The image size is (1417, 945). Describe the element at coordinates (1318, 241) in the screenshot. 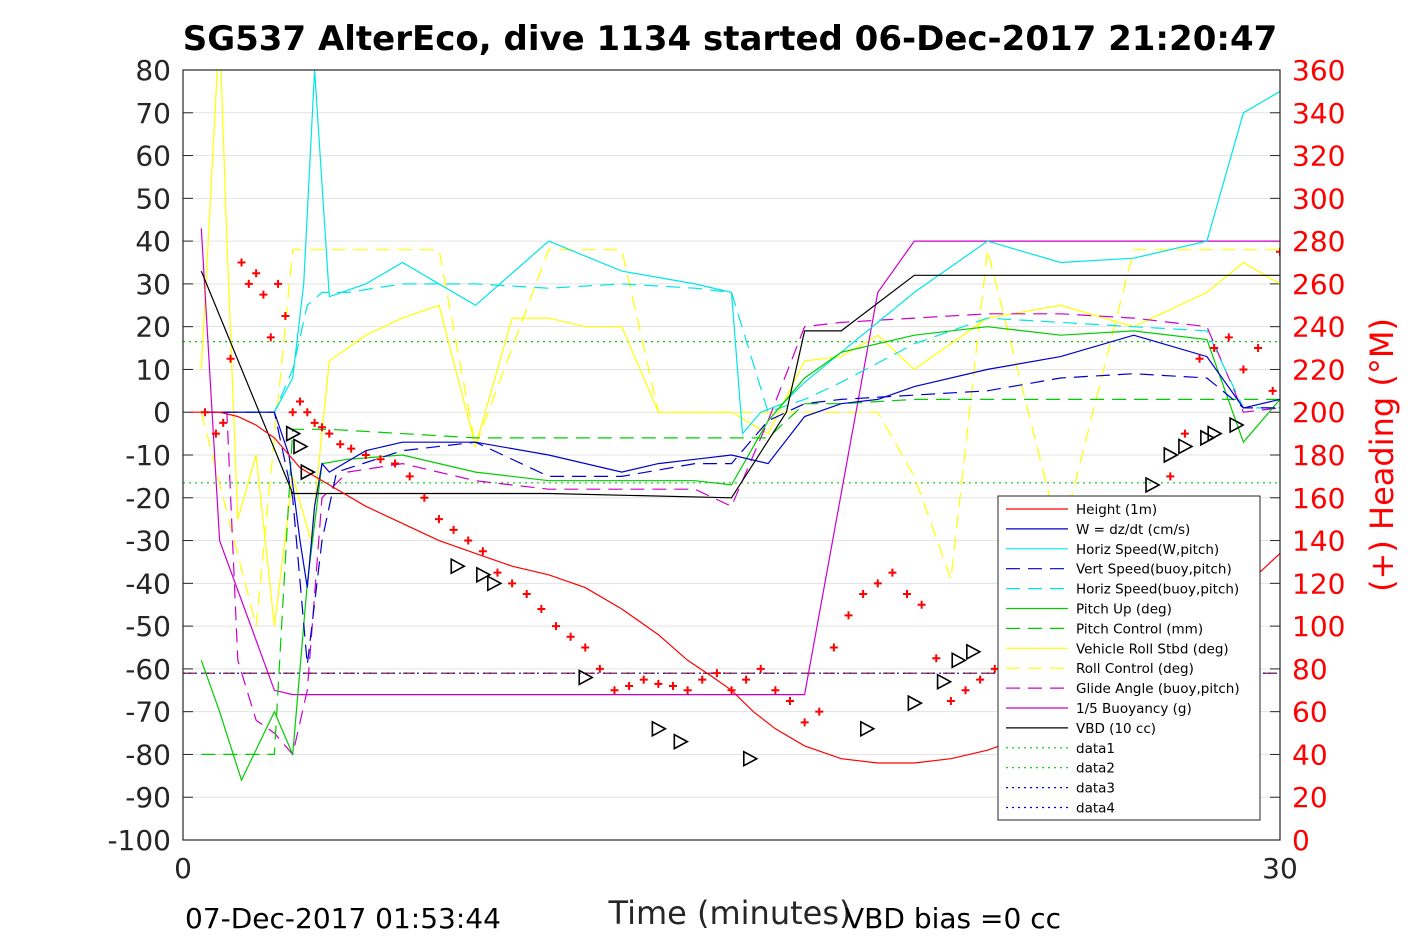

I see `y-right-tick-label: 280` at that location.